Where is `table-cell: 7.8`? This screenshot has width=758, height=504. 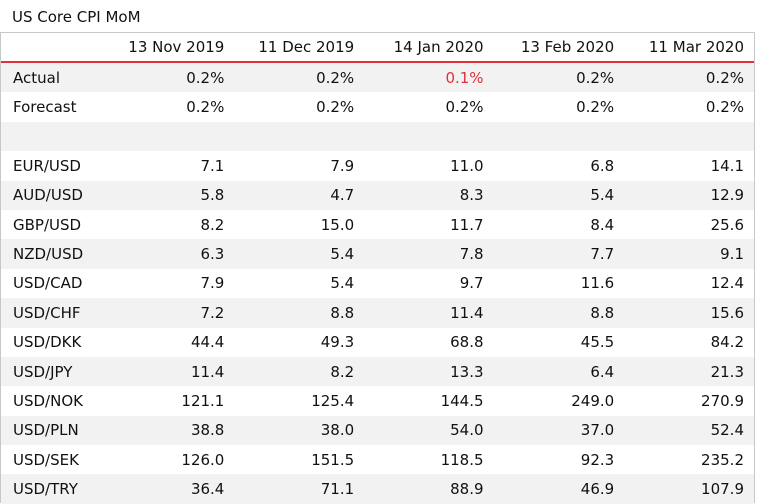
table-cell: 7.8 is located at coordinates (426, 254).